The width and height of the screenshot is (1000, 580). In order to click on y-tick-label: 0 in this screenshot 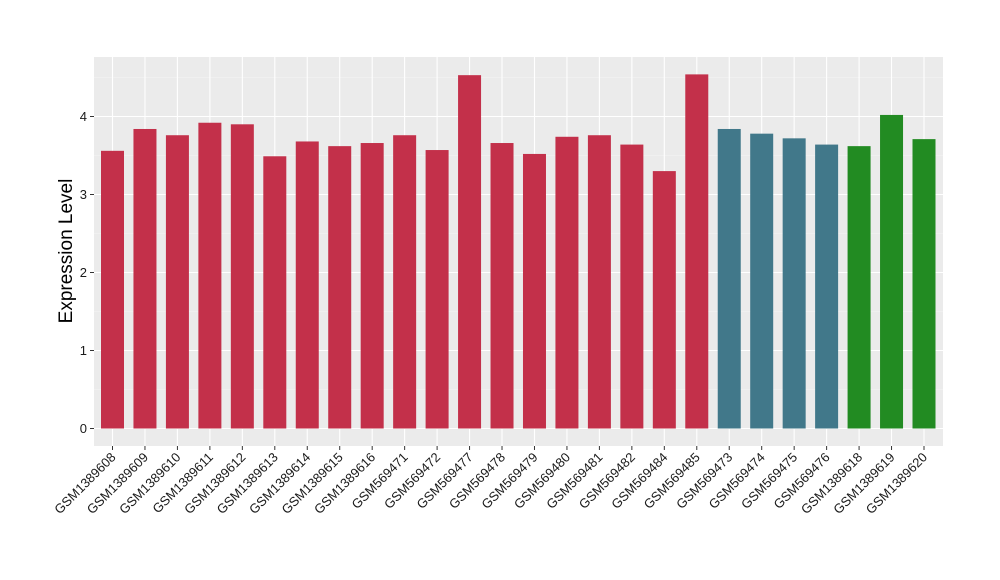, I will do `click(83, 428)`.